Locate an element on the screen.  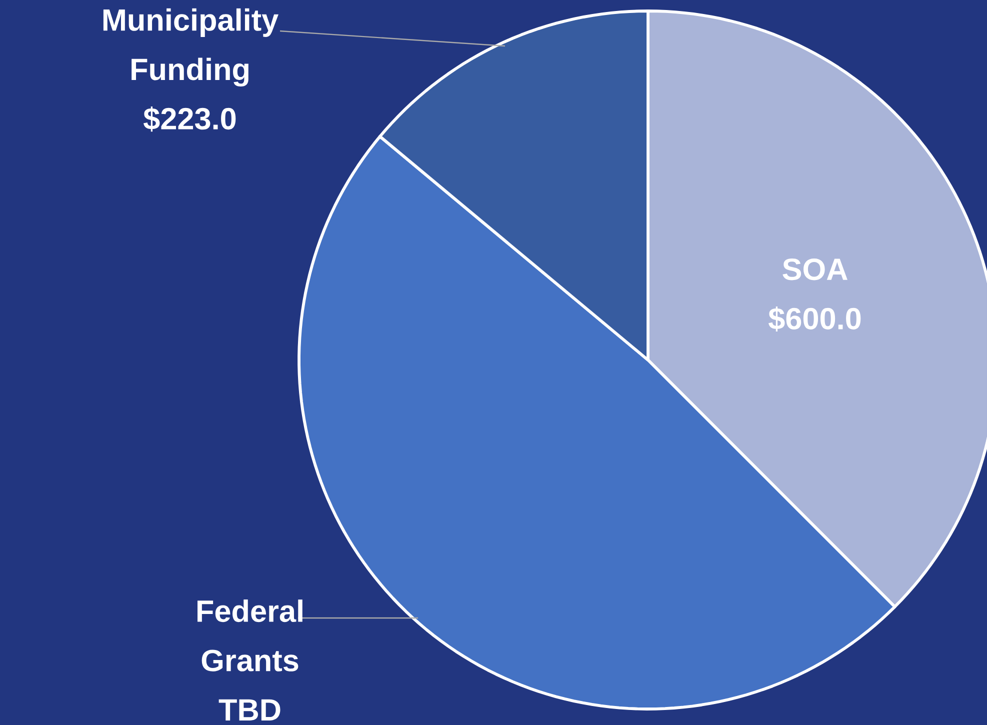
data-label: TBD is located at coordinates (249, 709).